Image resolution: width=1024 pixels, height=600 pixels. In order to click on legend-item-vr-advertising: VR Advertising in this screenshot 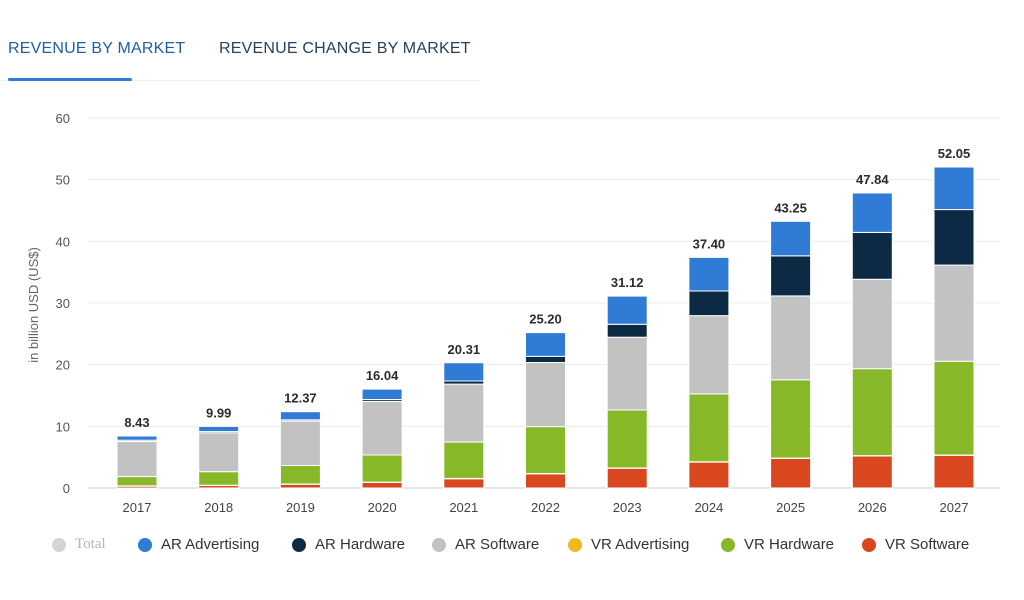, I will do `click(628, 544)`.